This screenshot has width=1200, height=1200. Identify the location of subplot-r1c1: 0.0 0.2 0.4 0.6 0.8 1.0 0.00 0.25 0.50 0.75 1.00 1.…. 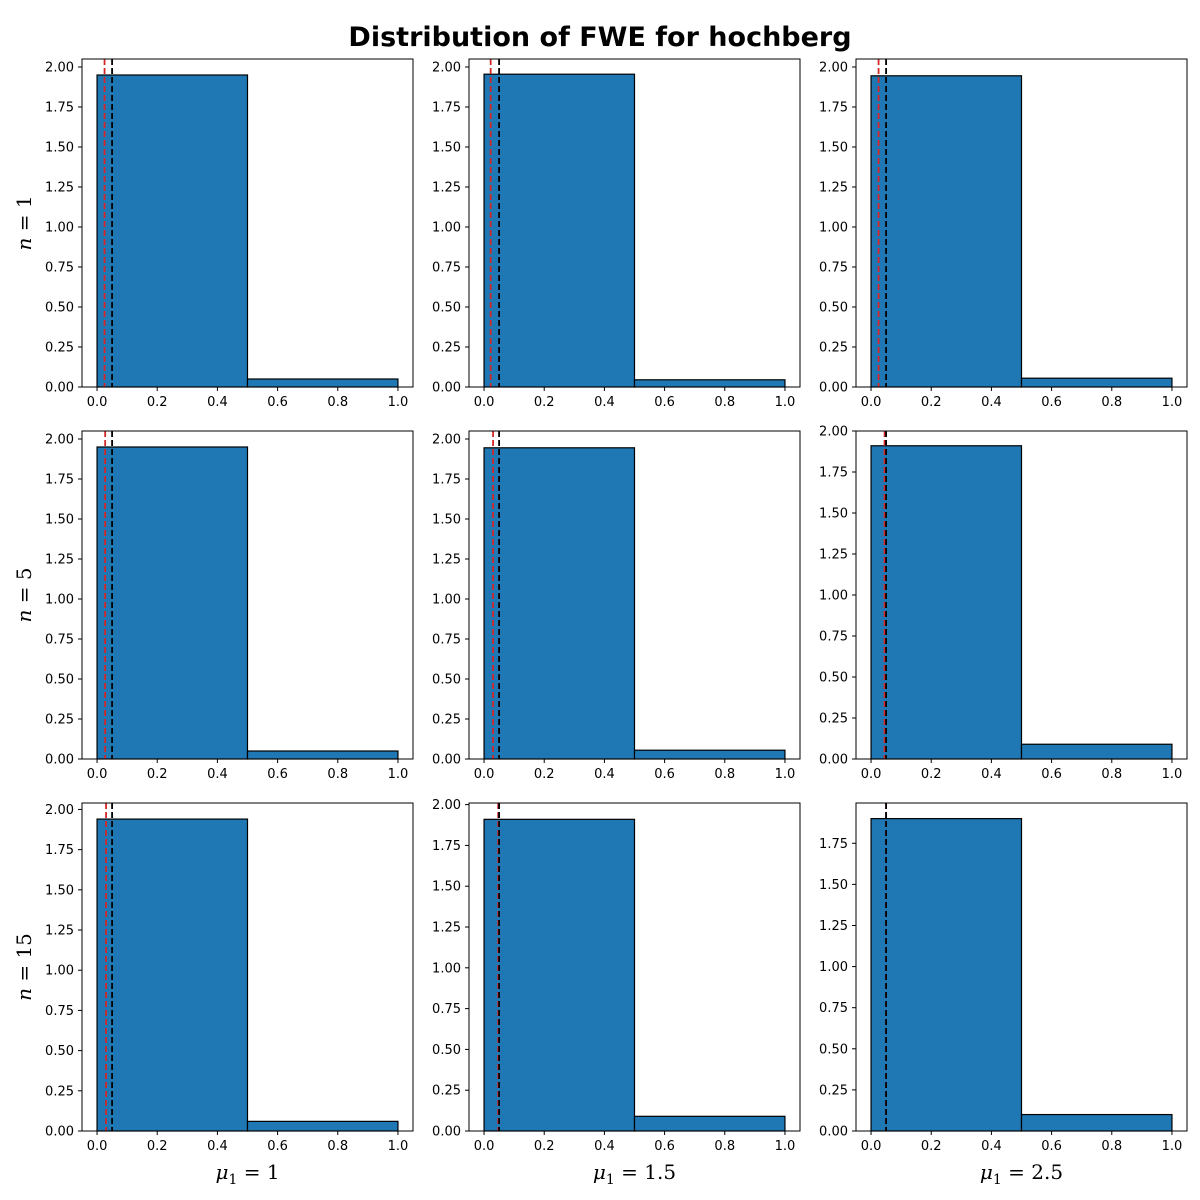
(229, 234).